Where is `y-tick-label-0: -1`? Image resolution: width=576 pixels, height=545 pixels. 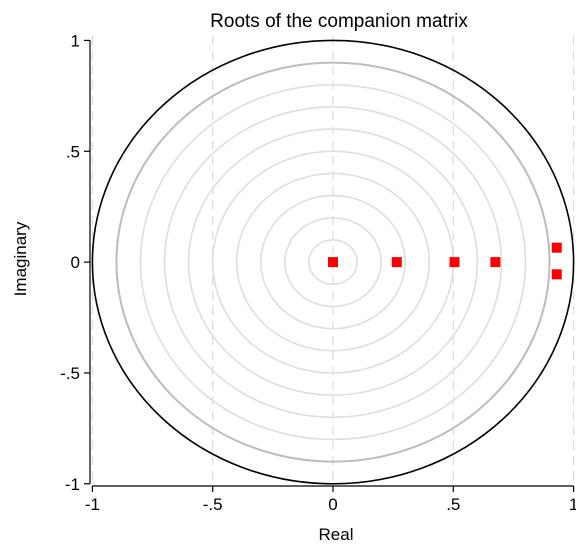 y-tick-label-0: -1 is located at coordinates (72, 484).